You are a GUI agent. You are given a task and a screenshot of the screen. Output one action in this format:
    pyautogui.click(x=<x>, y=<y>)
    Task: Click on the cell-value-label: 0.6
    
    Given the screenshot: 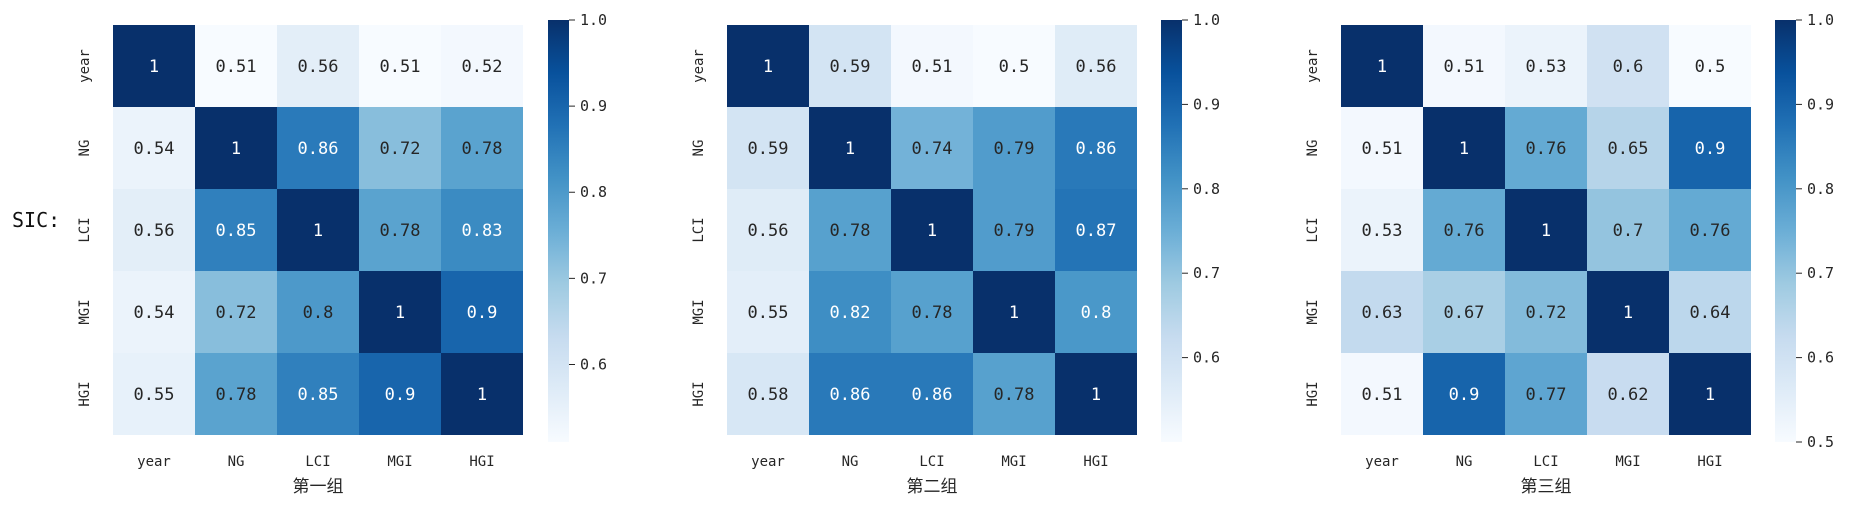 What is the action you would take?
    pyautogui.click(x=1628, y=67)
    